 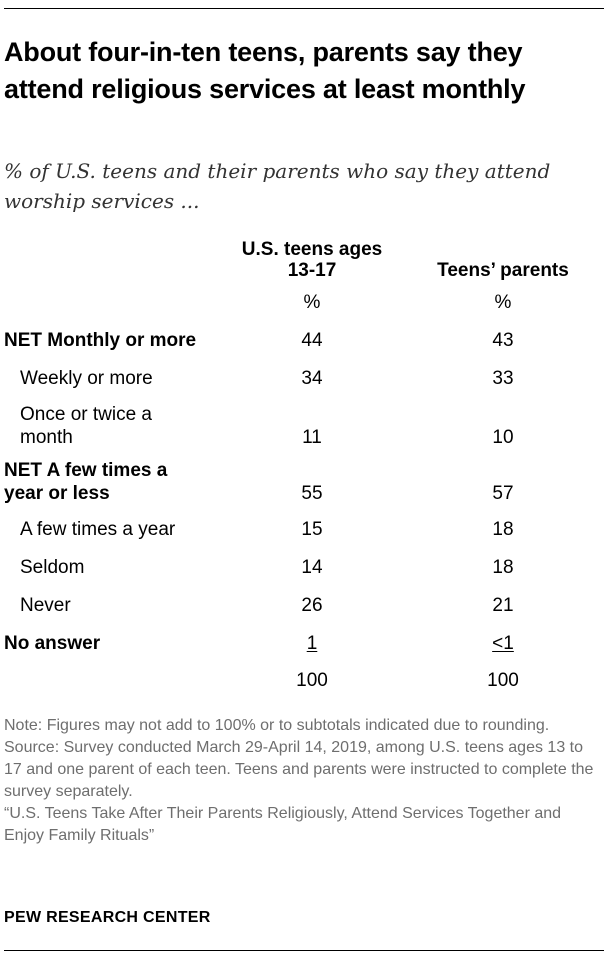 What do you see at coordinates (312, 567) in the screenshot?
I see `cell-teens-seldom: 14` at bounding box center [312, 567].